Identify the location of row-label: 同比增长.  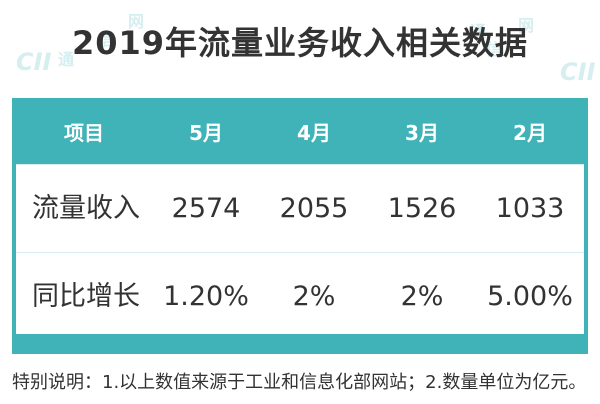
(86, 296).